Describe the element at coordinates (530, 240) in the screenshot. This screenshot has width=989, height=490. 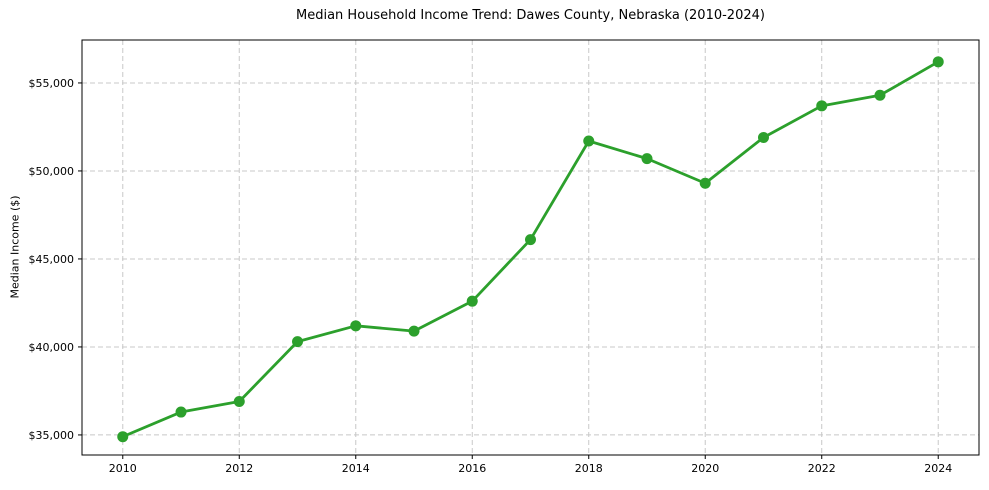
I see `data-point-2017` at that location.